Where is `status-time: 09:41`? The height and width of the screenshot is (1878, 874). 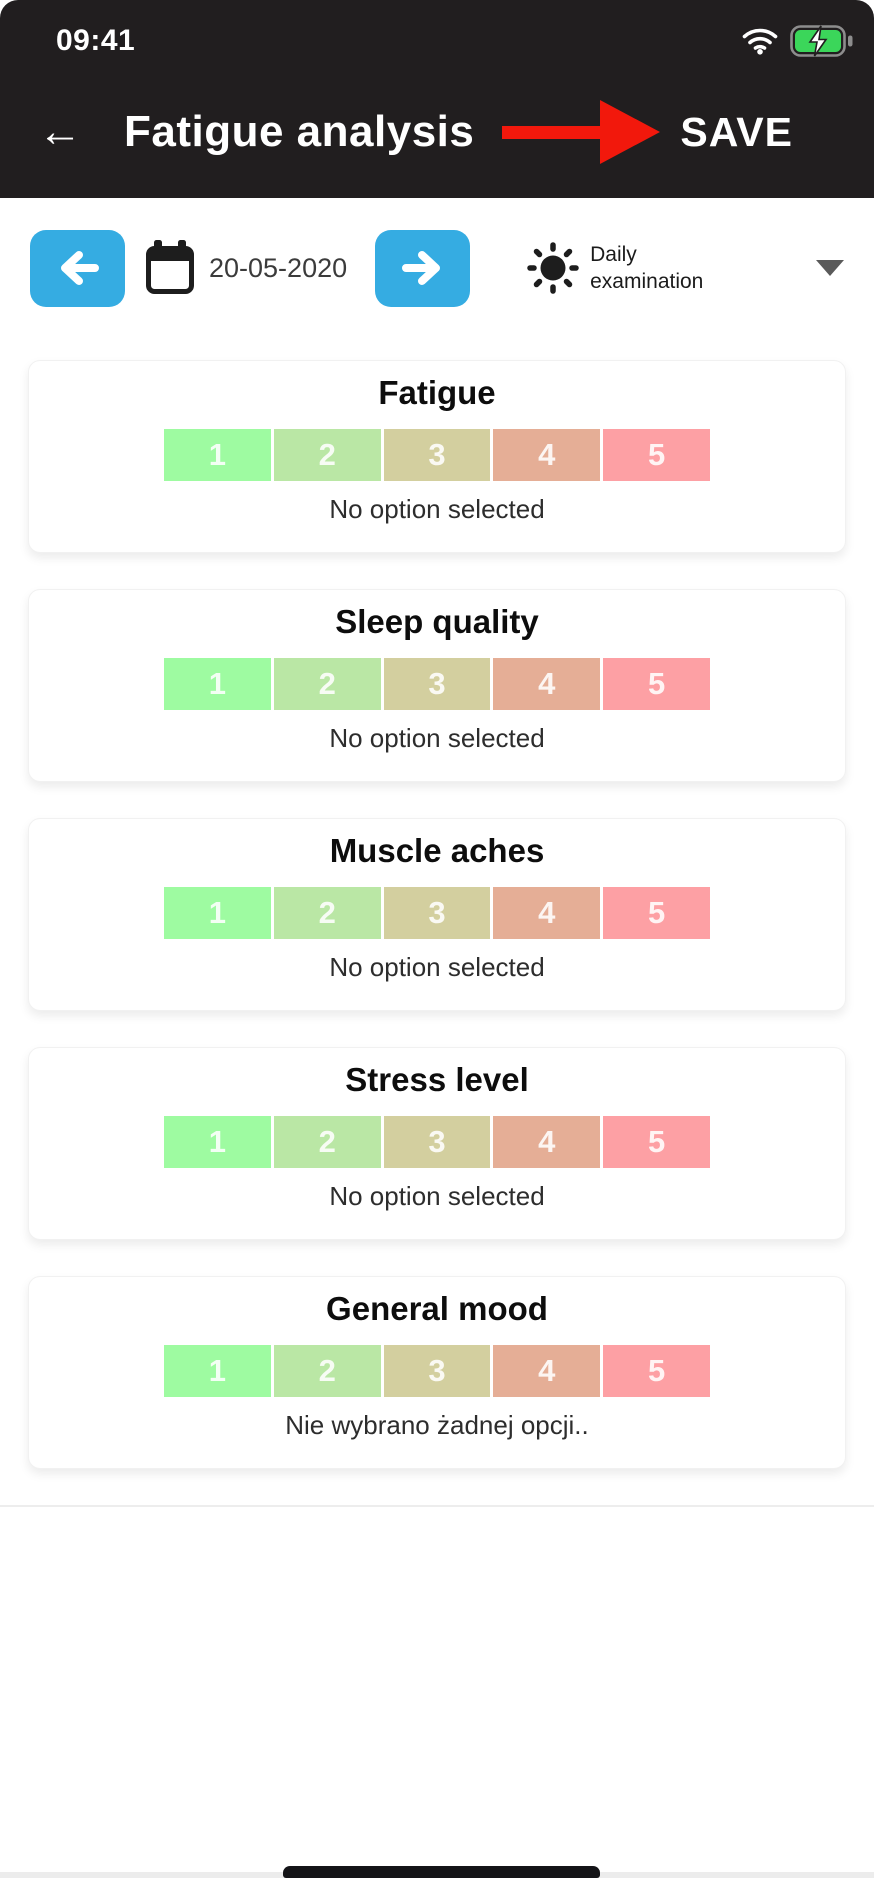
status-time: 09:41 is located at coordinates (96, 40).